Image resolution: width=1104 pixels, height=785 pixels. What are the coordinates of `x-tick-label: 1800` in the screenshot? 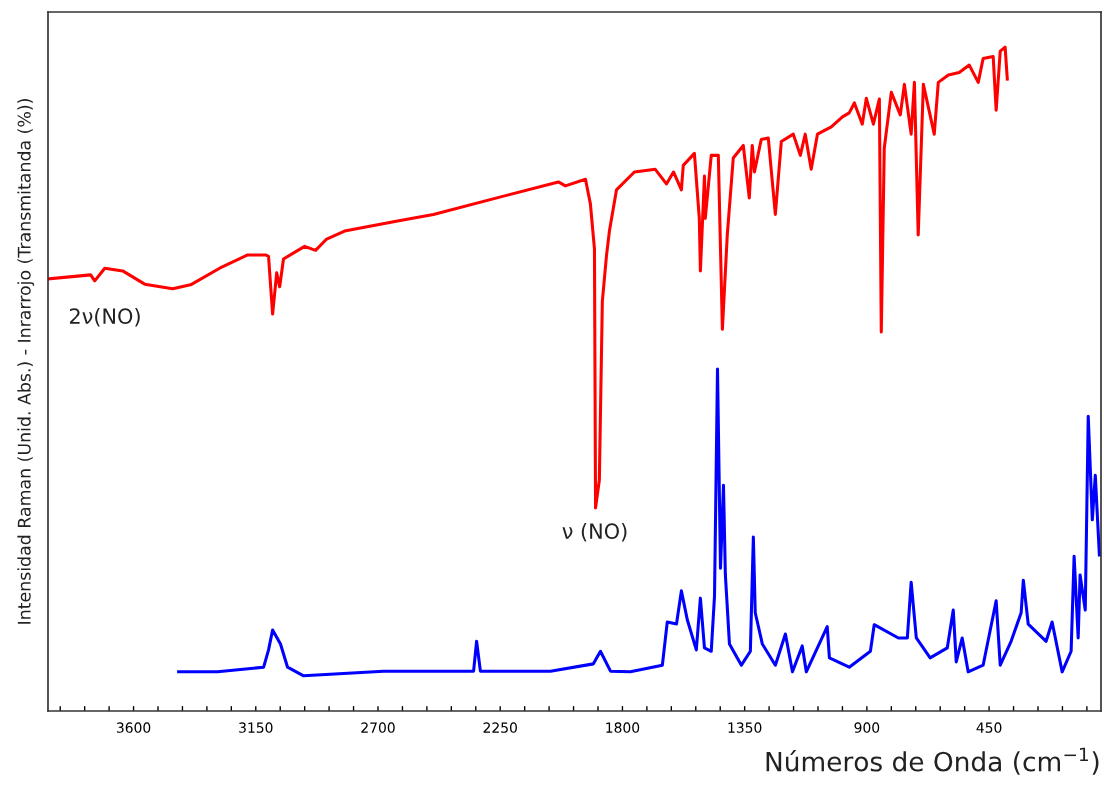 It's located at (623, 727).